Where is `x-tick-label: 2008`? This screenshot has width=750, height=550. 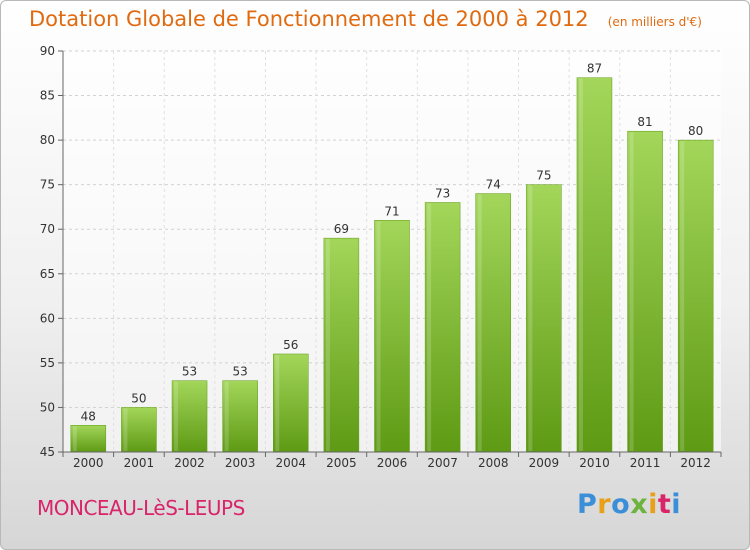
x-tick-label: 2008 is located at coordinates (493, 463).